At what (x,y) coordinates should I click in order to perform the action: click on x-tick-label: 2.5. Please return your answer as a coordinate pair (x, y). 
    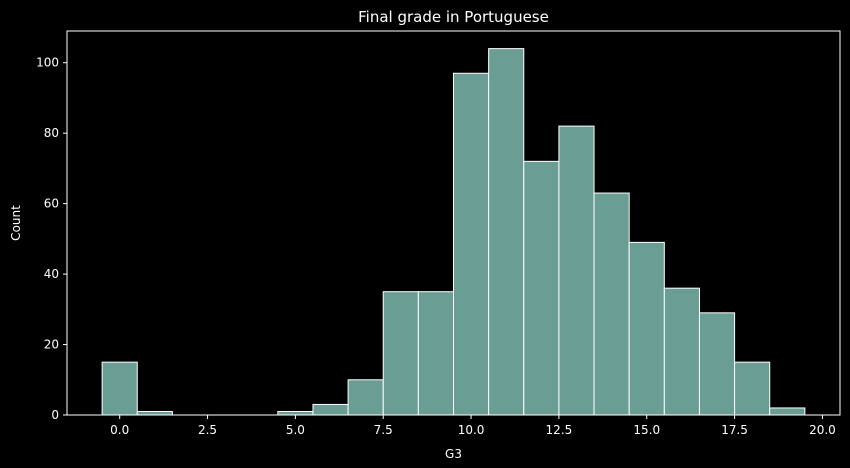
    Looking at the image, I should click on (207, 430).